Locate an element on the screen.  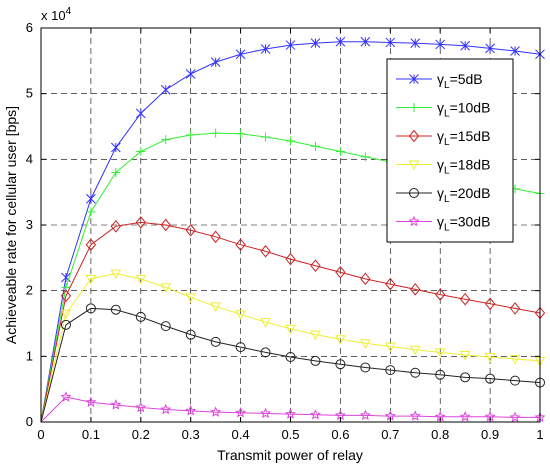
legend-label: γL=5dB is located at coordinates (460, 81).